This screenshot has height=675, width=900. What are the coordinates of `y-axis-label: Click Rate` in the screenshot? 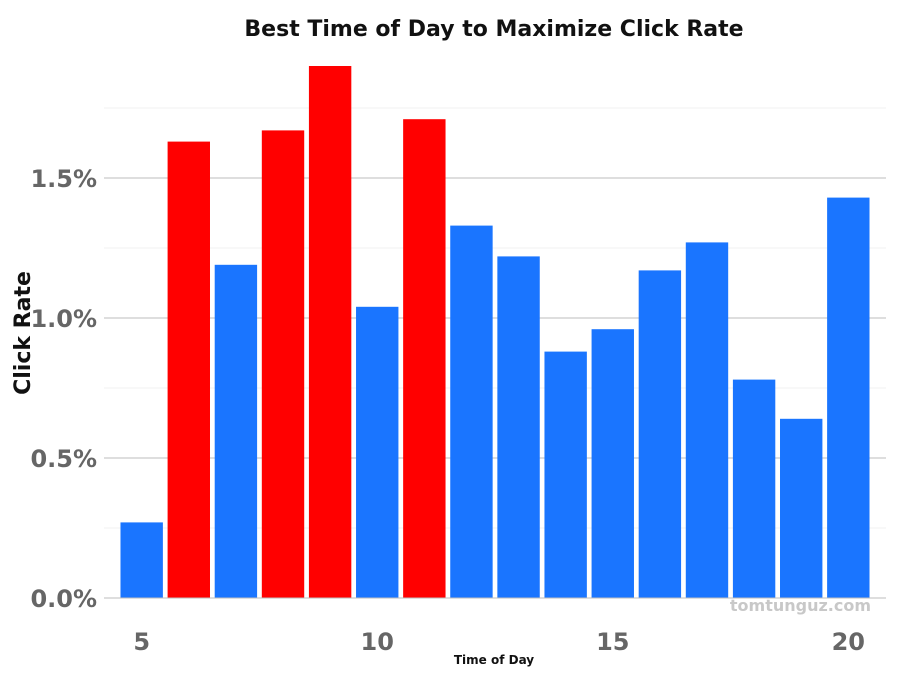 It's located at (23, 333).